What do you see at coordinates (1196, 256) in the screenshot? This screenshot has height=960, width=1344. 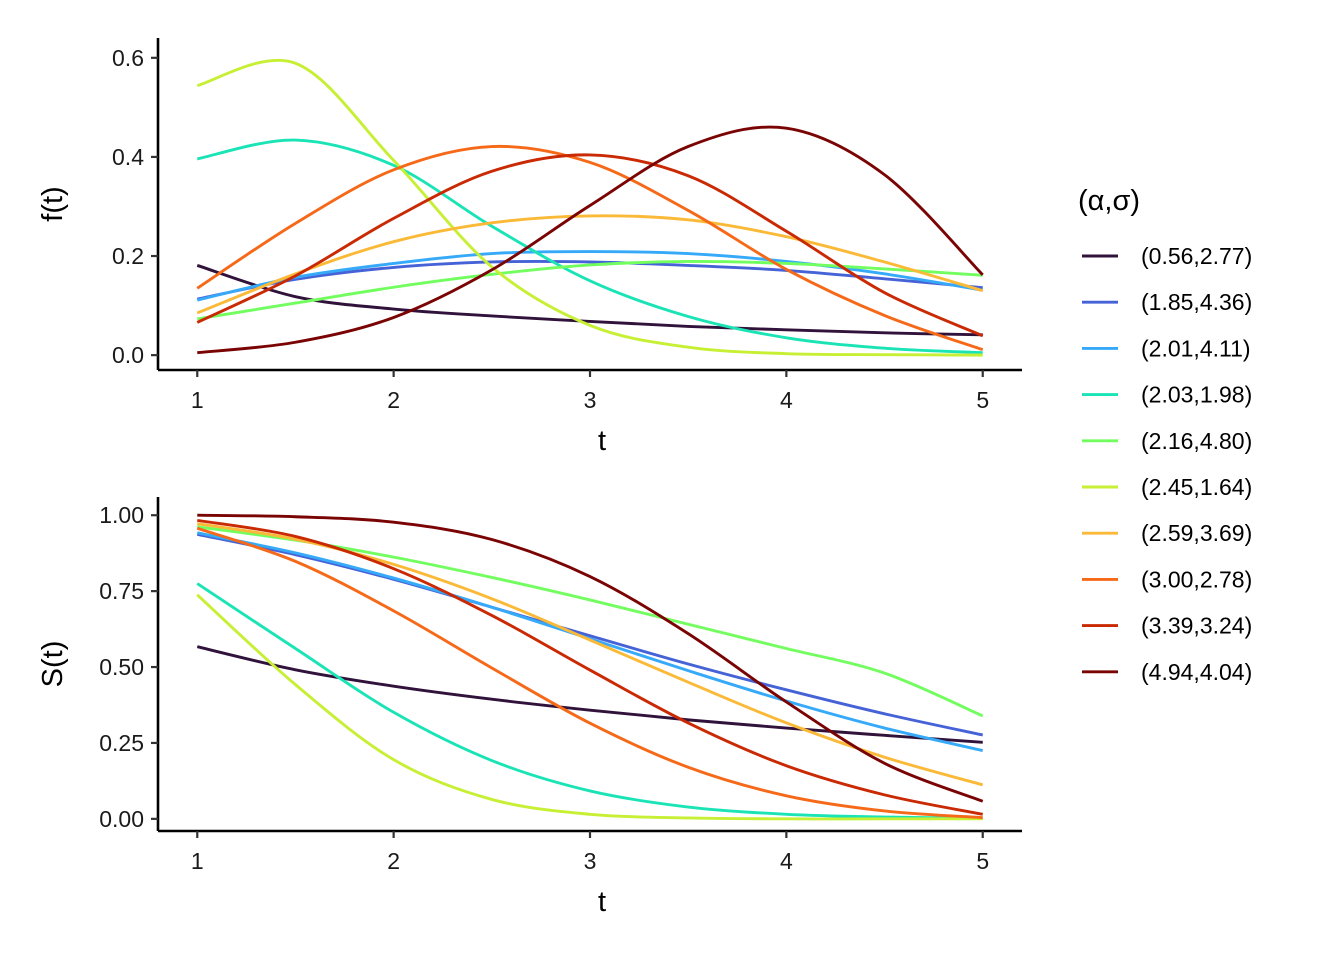 I see `legend-label: (0.56,2.77)` at bounding box center [1196, 256].